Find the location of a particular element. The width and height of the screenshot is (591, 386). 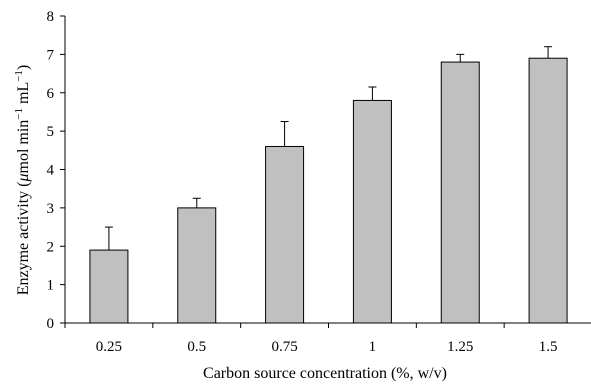

x-tick-label: 0.75 is located at coordinates (284, 347).